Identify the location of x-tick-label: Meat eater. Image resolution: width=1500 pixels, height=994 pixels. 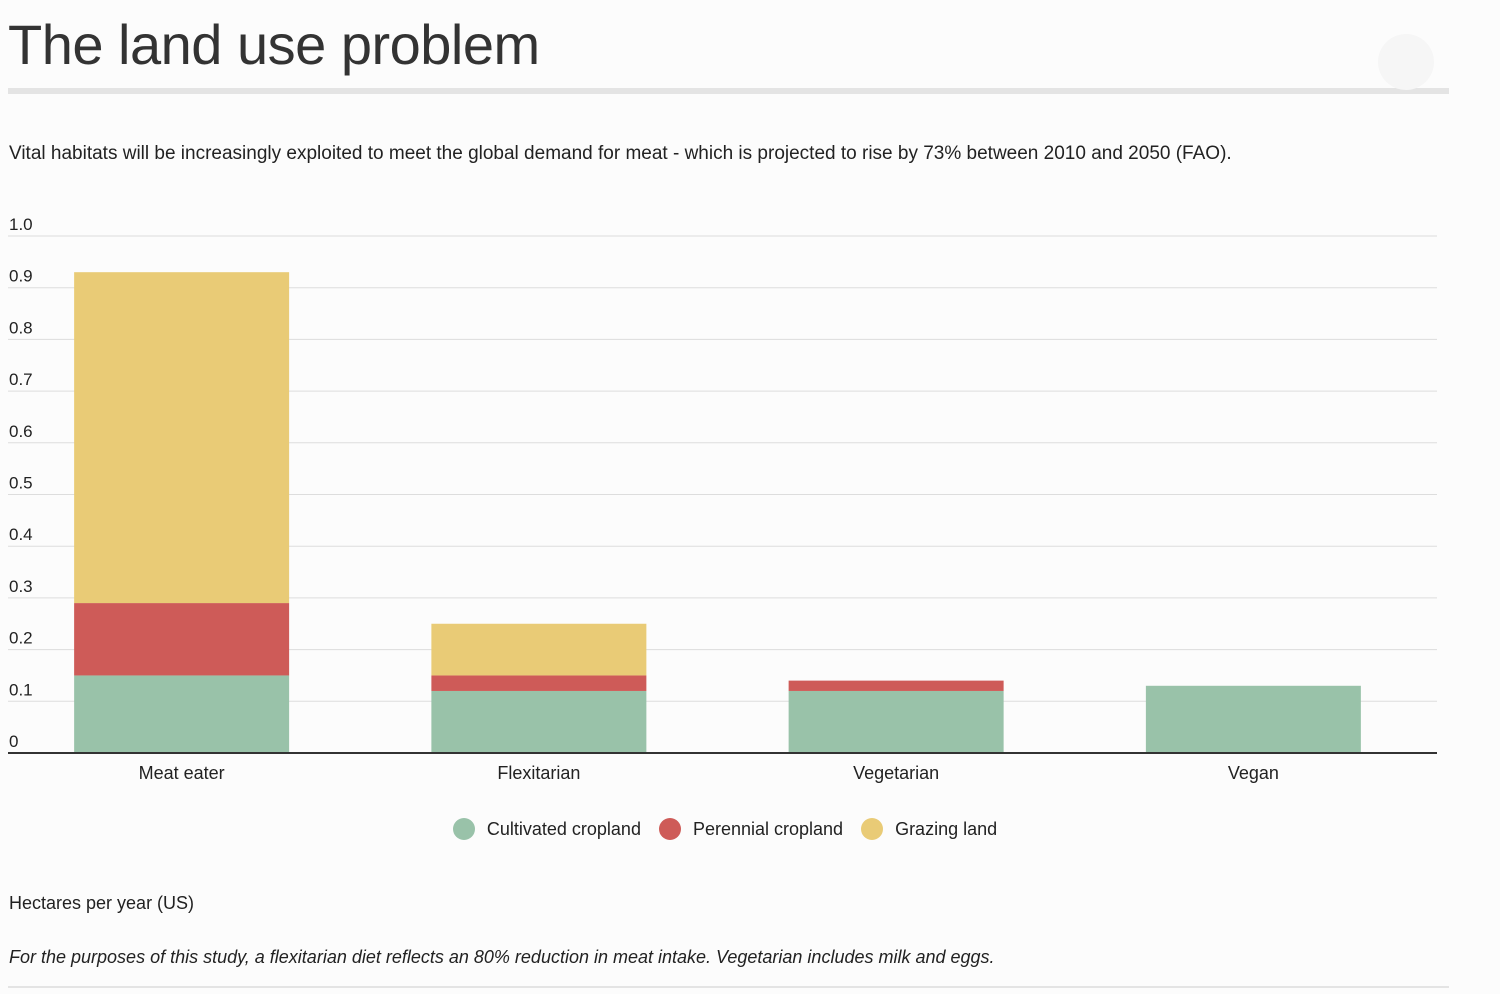
(182, 773).